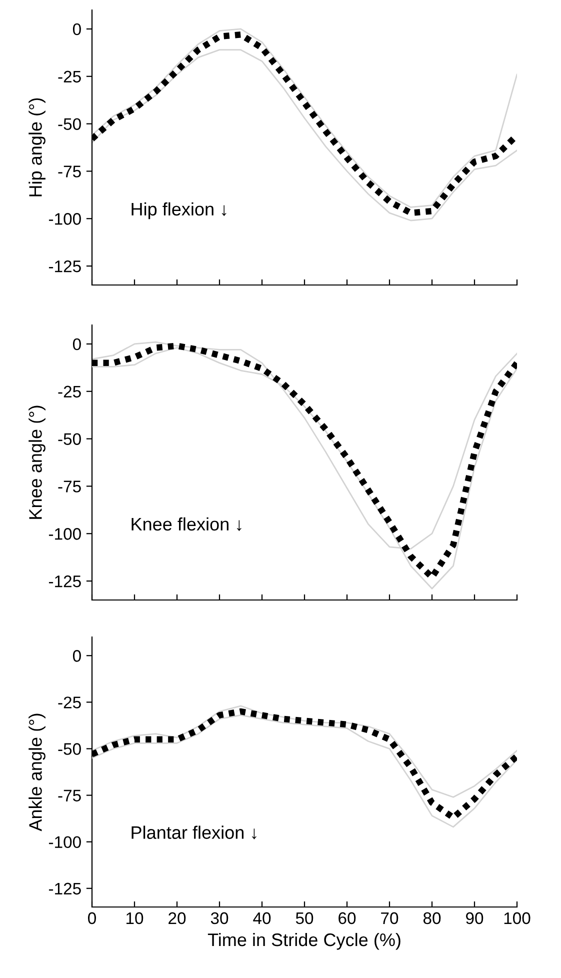 The image size is (561, 978). What do you see at coordinates (304, 941) in the screenshot?
I see `x-axis-title: Time in Stride Cycle (%)` at bounding box center [304, 941].